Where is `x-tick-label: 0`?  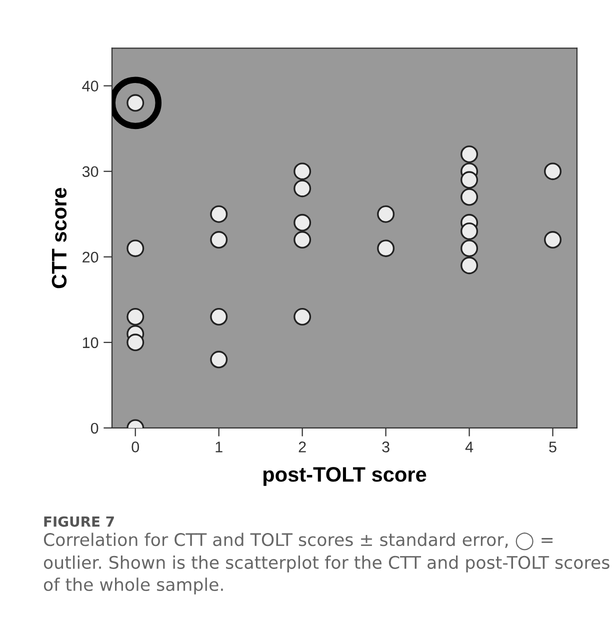
x-tick-label: 0 is located at coordinates (136, 447).